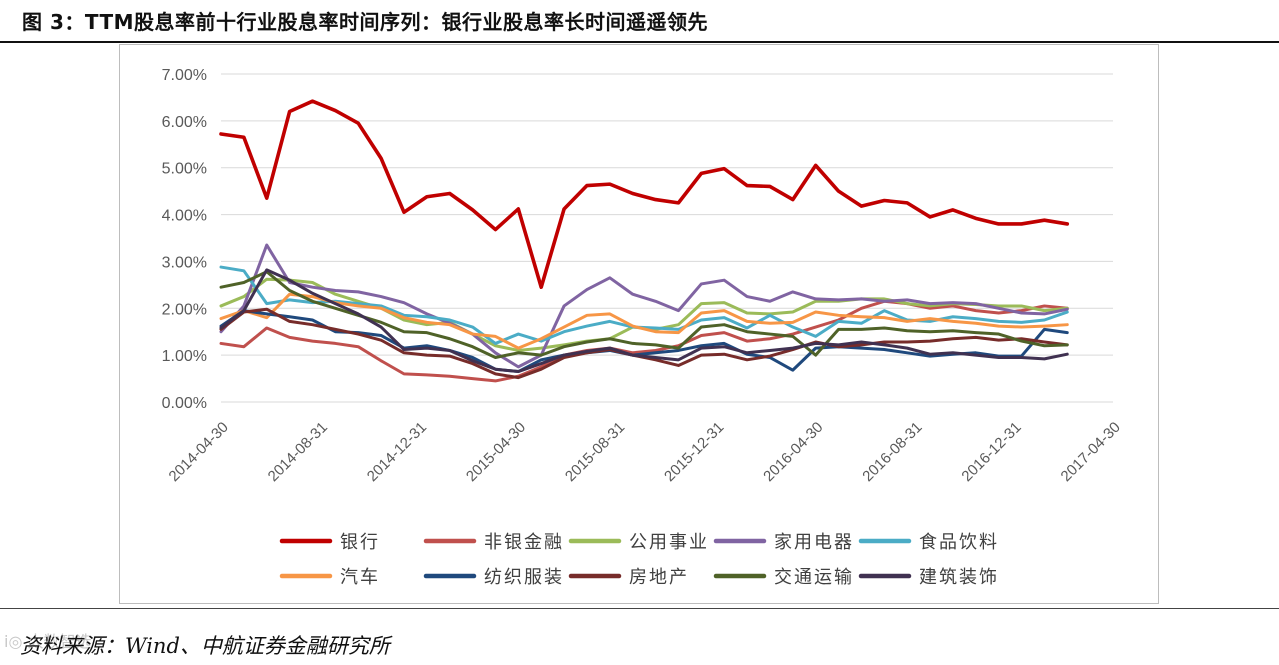  What do you see at coordinates (524, 542) in the screenshot?
I see `legend-label: 非银金融` at bounding box center [524, 542].